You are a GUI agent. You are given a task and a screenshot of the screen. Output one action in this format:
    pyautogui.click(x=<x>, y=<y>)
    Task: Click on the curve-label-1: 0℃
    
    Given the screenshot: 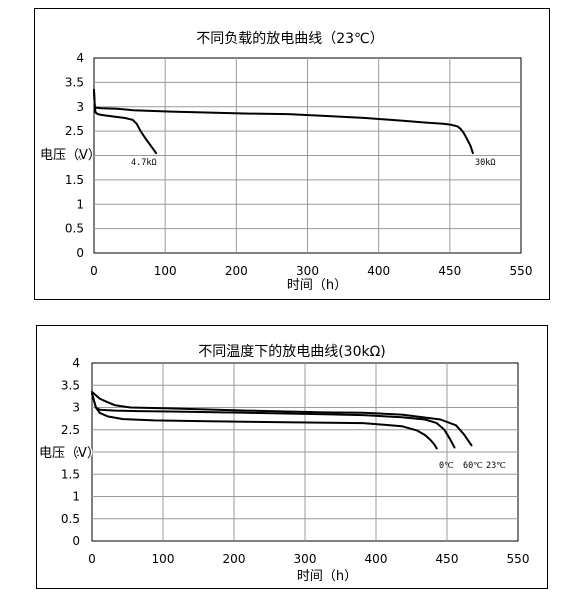 What is the action you would take?
    pyautogui.click(x=446, y=466)
    